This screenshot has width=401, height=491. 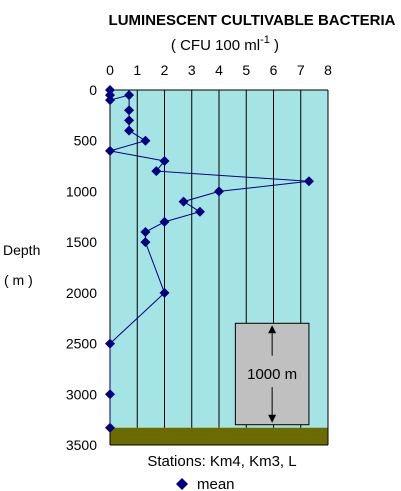 What do you see at coordinates (81, 293) in the screenshot?
I see `y-tick-label: 2000` at bounding box center [81, 293].